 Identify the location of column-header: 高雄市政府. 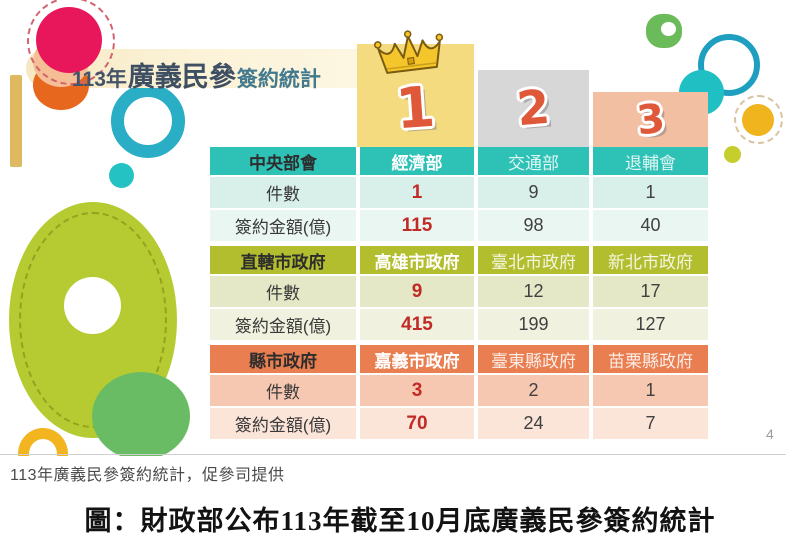
(417, 260).